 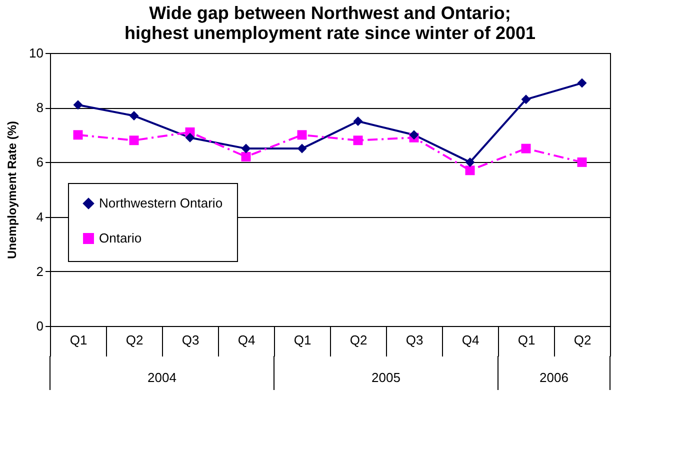 I want to click on chart-title: Wide gap between Northwest and Ontario; highest unemployment rate since winter of 2001, so click(x=330, y=23).